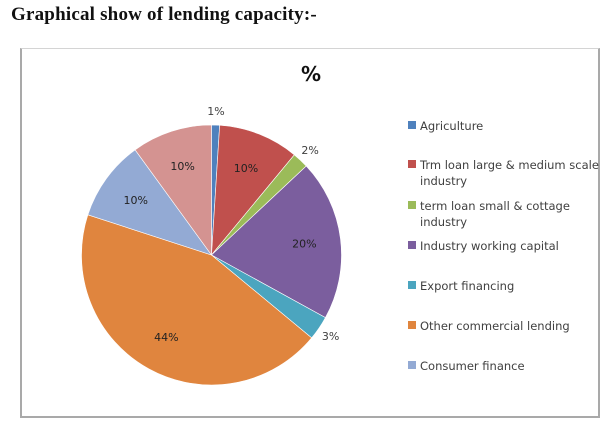 This screenshot has width=609, height=427. I want to click on chart-title: %, so click(311, 74).